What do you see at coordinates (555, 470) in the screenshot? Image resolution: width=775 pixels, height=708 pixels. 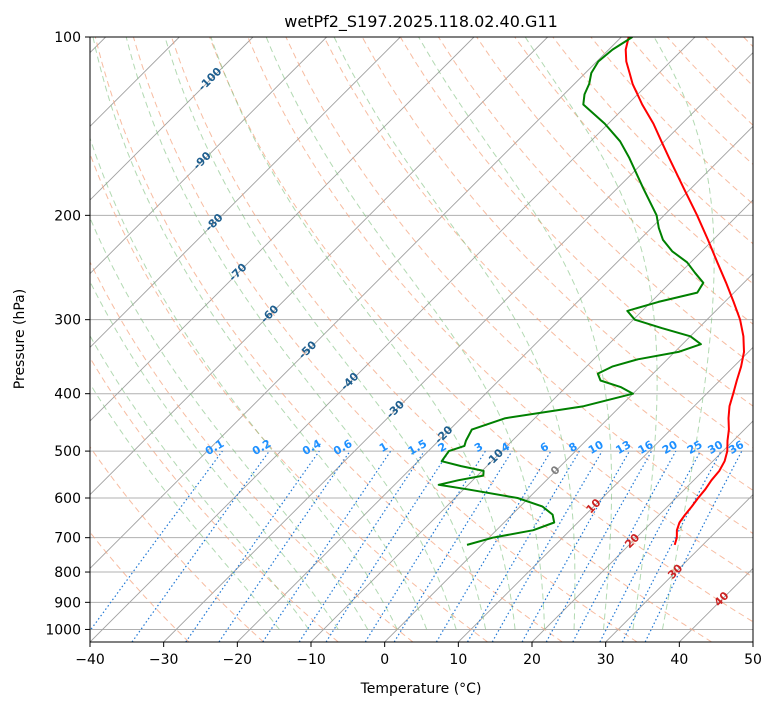 I see `dry-adiabat-label: 0` at bounding box center [555, 470].